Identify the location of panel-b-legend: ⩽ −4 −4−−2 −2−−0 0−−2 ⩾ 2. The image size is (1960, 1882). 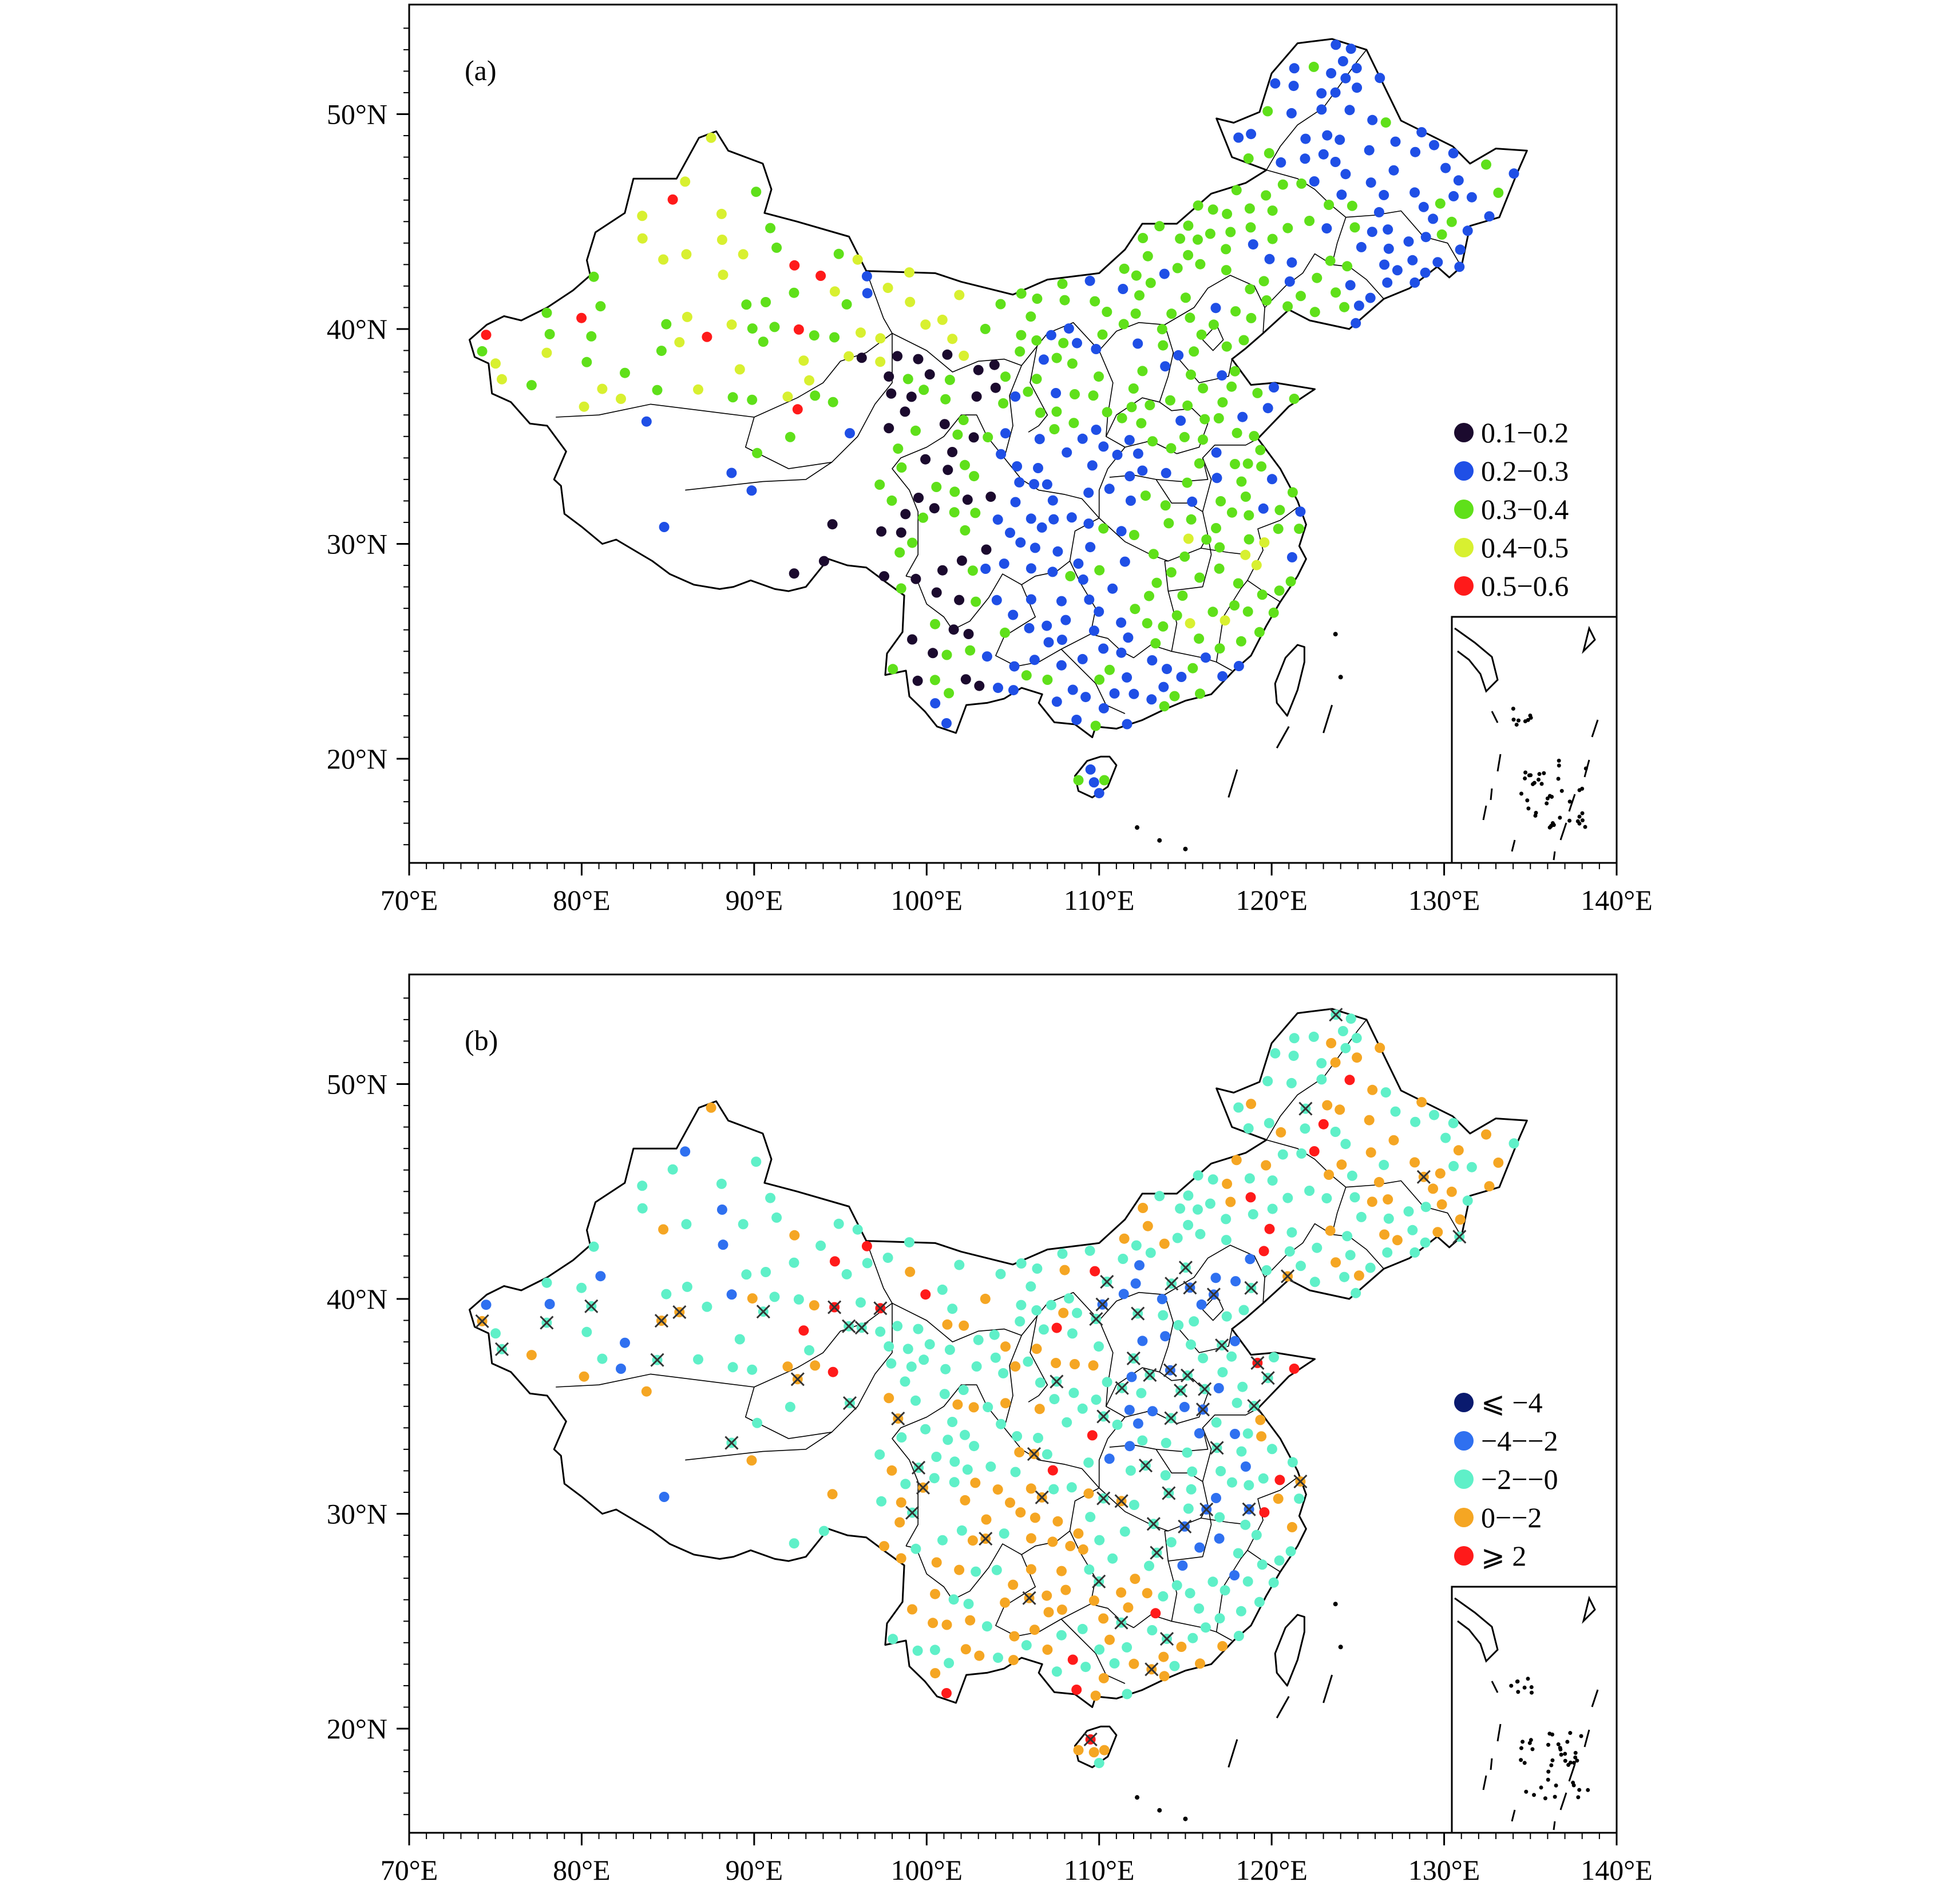
(1506, 1479).